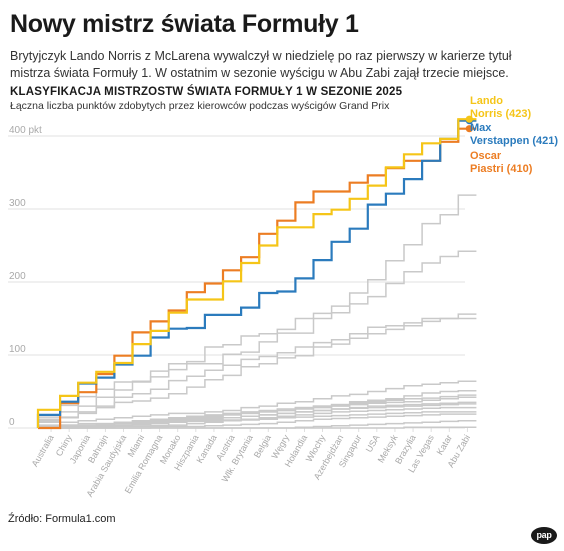 The height and width of the screenshot is (551, 564). What do you see at coordinates (500, 107) in the screenshot?
I see `end-label: Lando Norris (423)` at bounding box center [500, 107].